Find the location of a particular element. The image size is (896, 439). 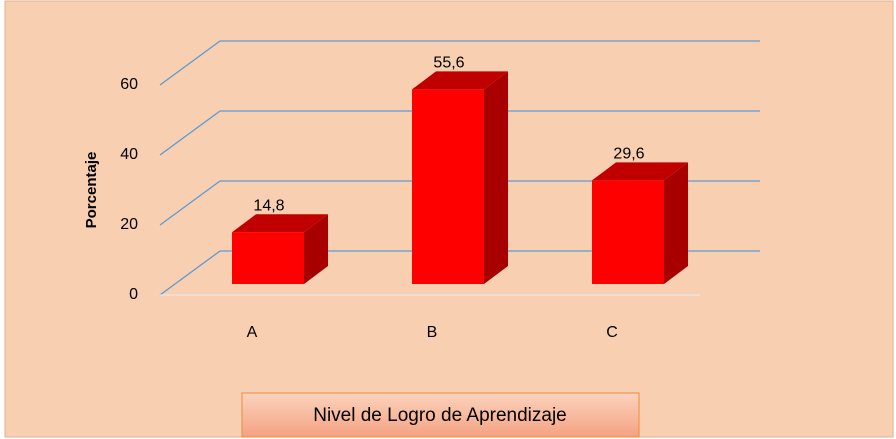

data-label: 55,6 is located at coordinates (448, 63).